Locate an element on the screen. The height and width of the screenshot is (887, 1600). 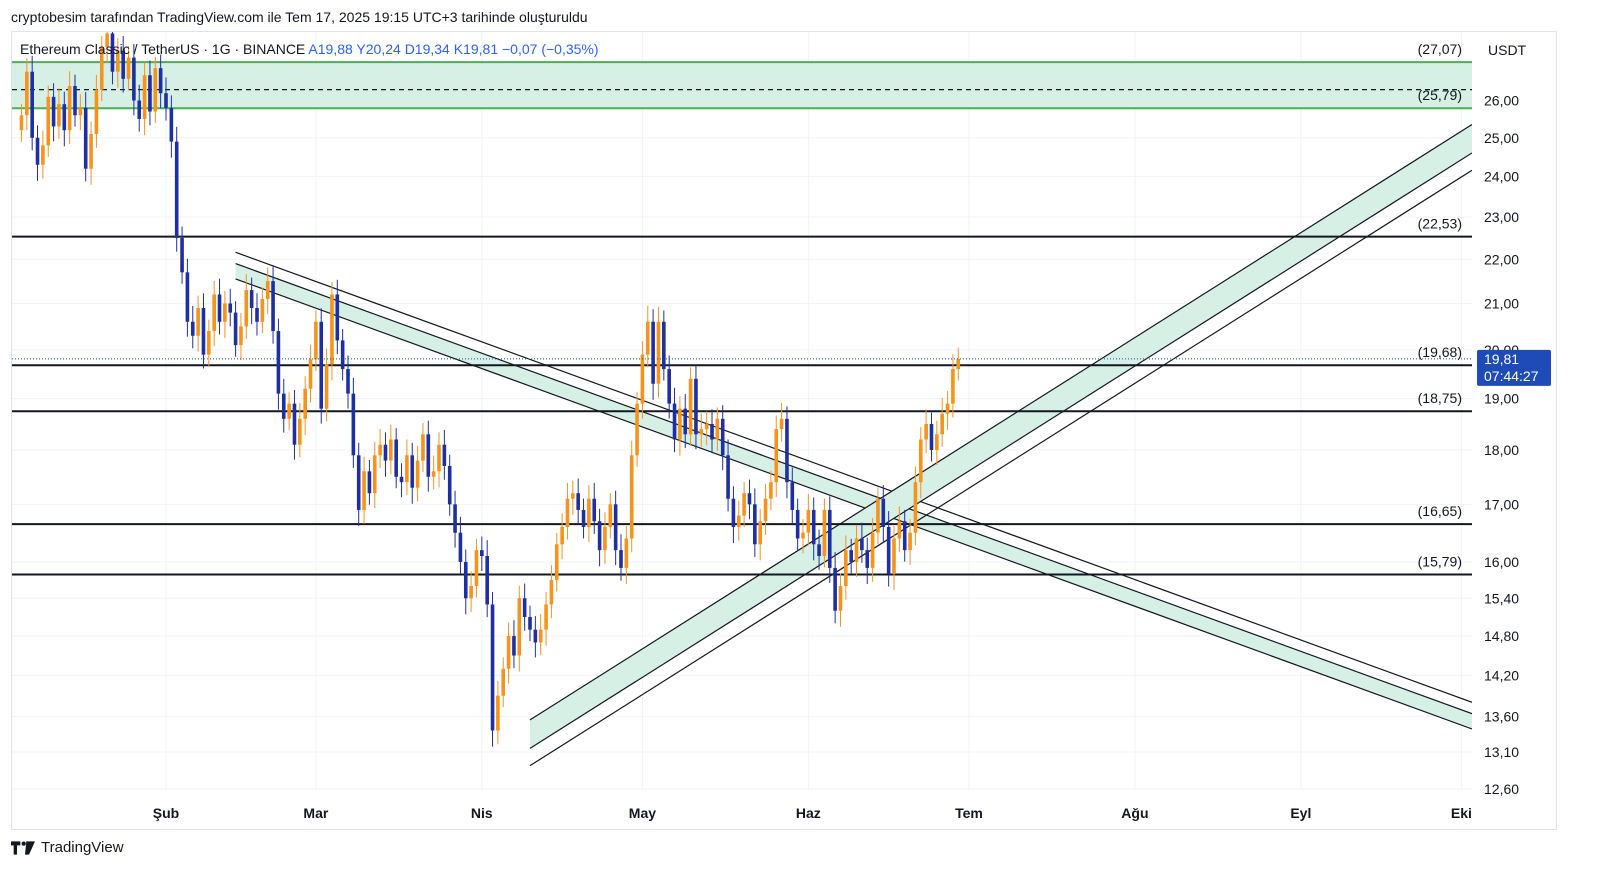
price-tick-label: 22,00 is located at coordinates (1501, 259).